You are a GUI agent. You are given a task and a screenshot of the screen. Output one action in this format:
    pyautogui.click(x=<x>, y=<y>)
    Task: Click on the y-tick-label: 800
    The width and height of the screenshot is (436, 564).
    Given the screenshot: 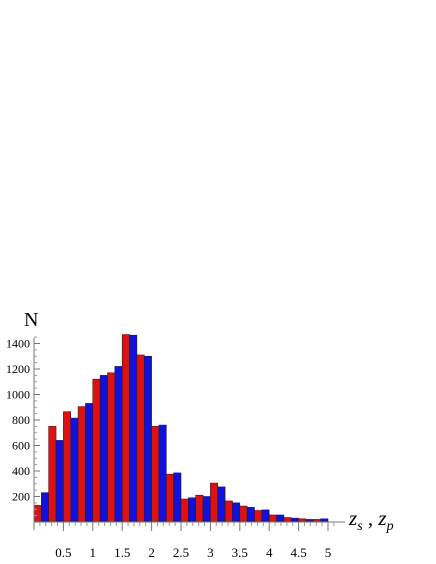 What is the action you would take?
    pyautogui.click(x=21, y=420)
    